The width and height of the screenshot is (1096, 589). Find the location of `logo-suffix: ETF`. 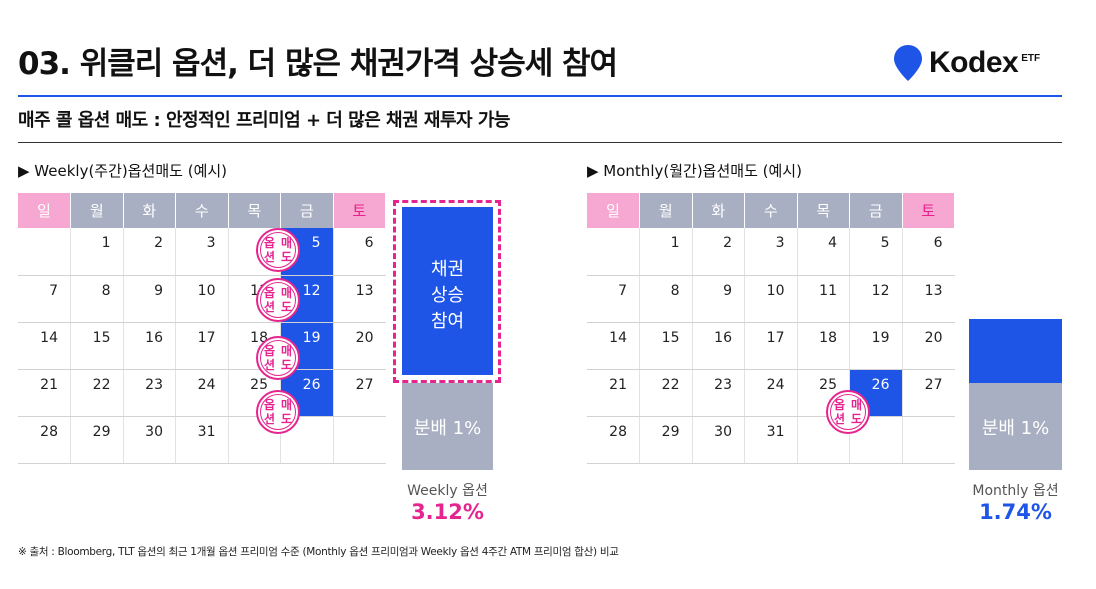

logo-suffix: ETF is located at coordinates (1031, 58).